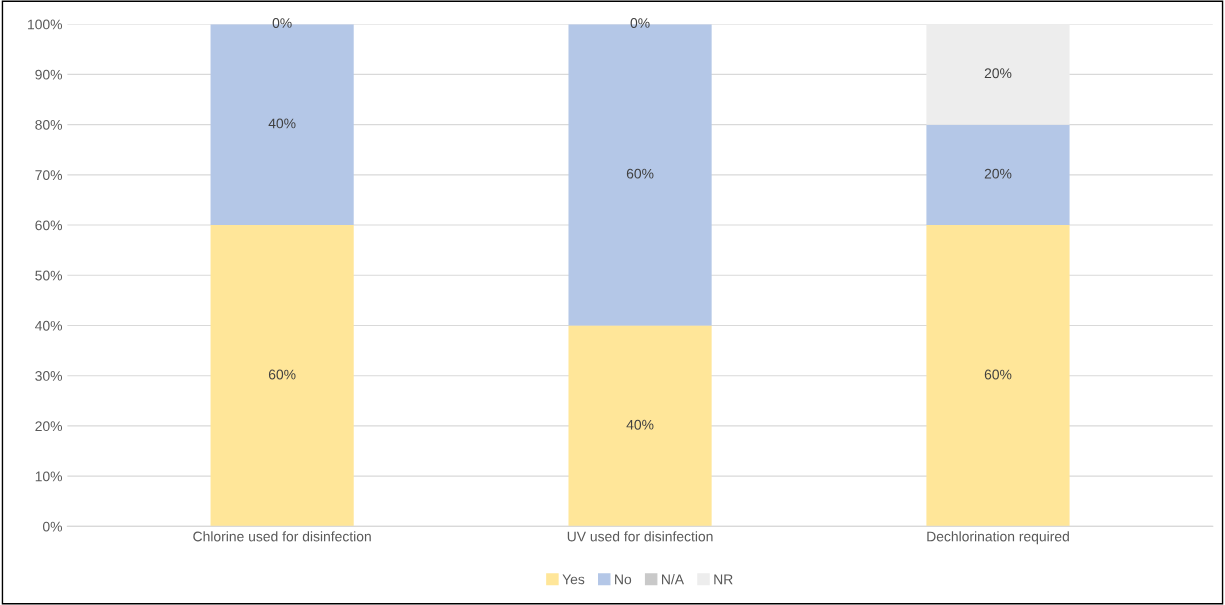 The width and height of the screenshot is (1225, 605). I want to click on y-tick-label: 20%, so click(49, 426).